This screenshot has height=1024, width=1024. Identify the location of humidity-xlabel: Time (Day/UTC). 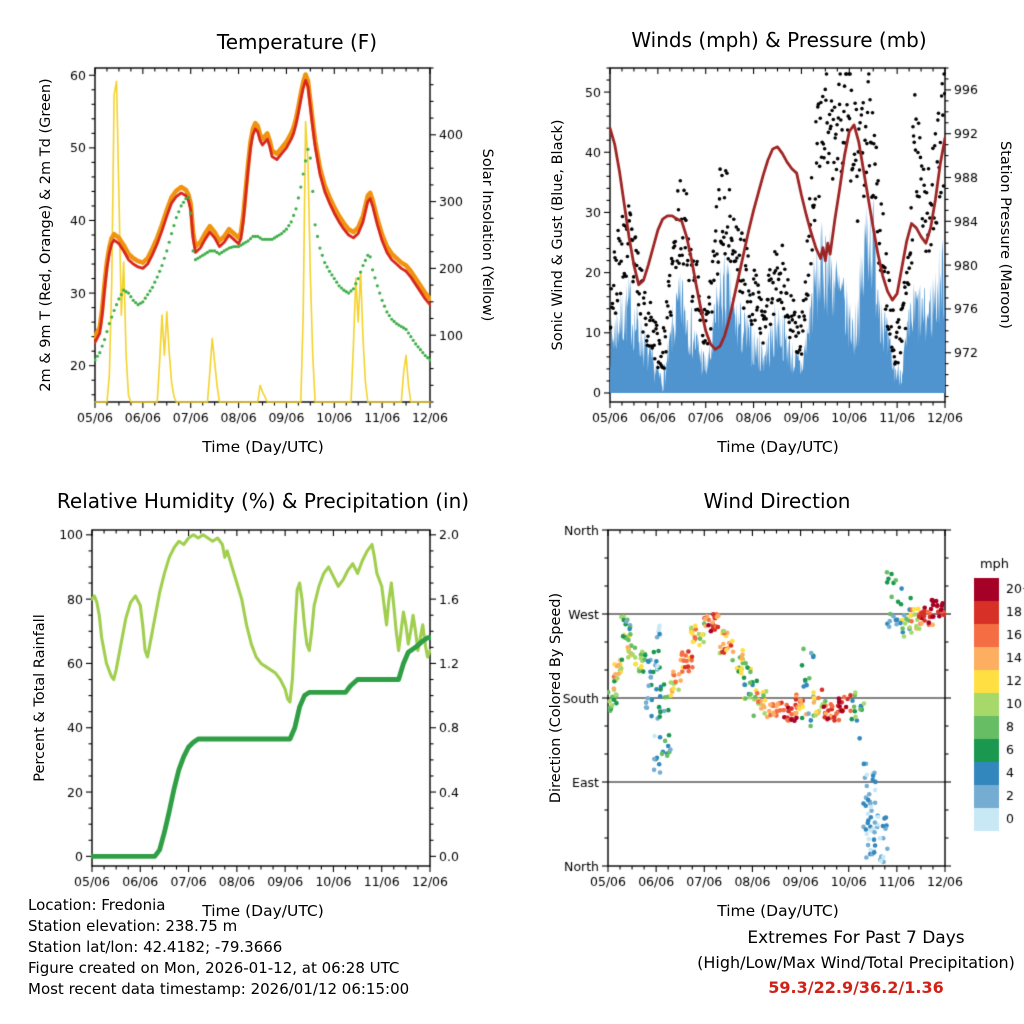
(263, 911).